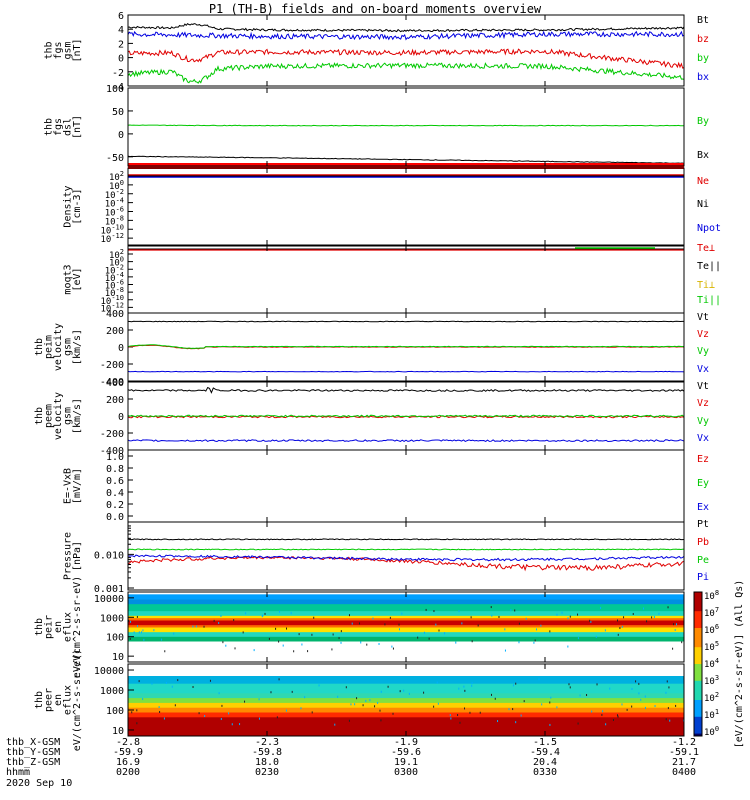  What do you see at coordinates (114, 292) in the screenshot?
I see `ytick-label: 10⁻⁸` at bounding box center [114, 292].